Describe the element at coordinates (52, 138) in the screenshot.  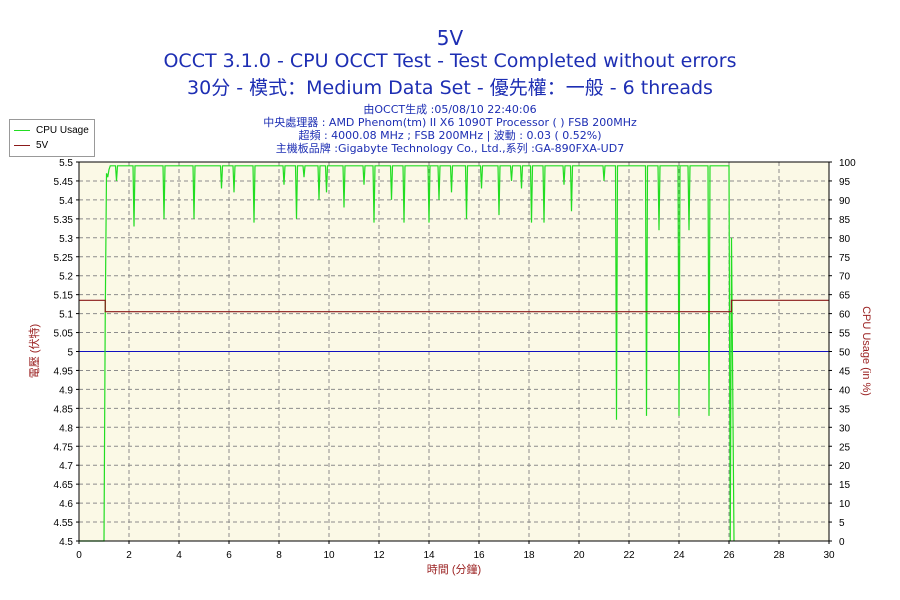
I see `legend: CPU Usage 5V` at that location.